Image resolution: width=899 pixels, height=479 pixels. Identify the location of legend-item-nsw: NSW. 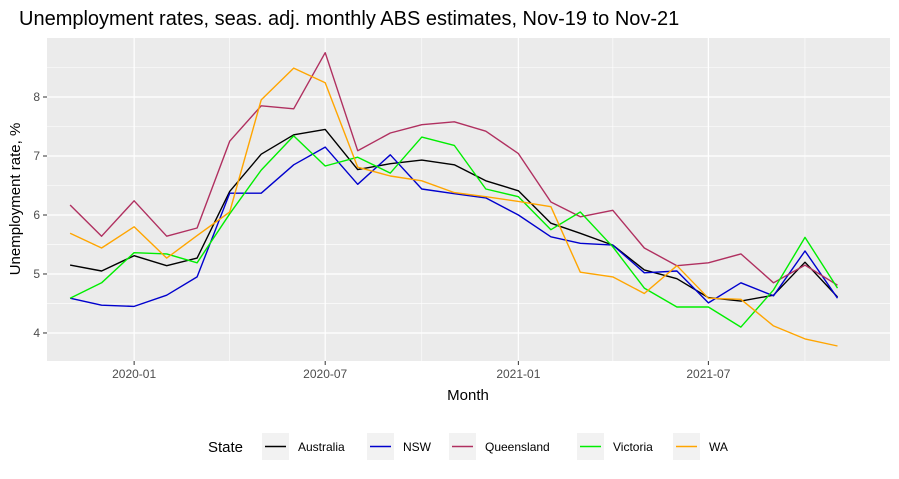
(399, 446).